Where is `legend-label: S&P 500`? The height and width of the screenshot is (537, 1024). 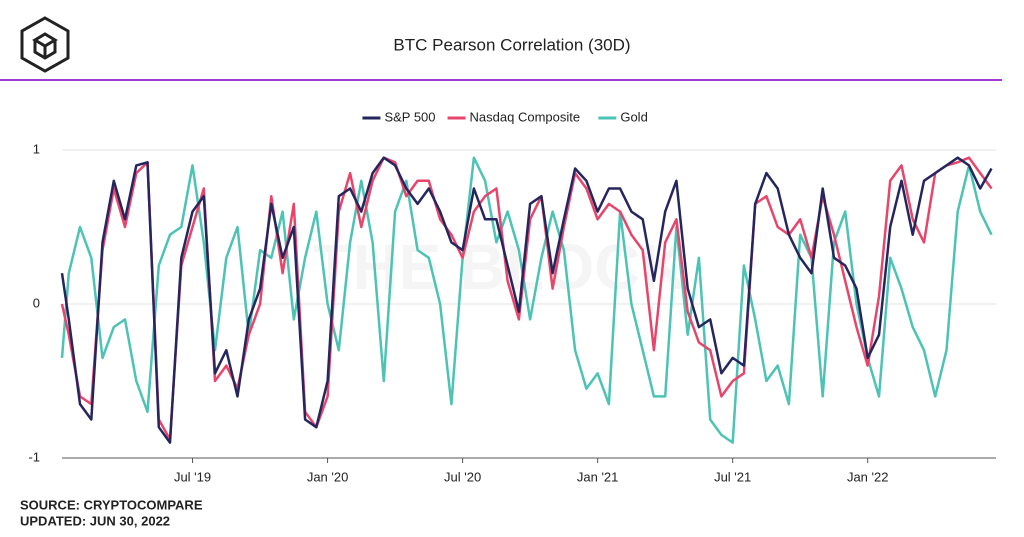
legend-label: S&P 500 is located at coordinates (409, 116).